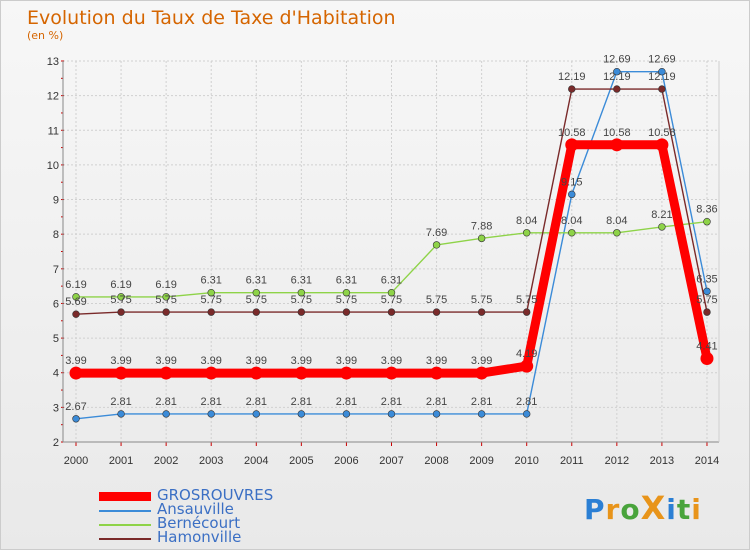 Image resolution: width=750 pixels, height=550 pixels. Describe the element at coordinates (120, 285) in the screenshot. I see `data-label: 6.19` at that location.